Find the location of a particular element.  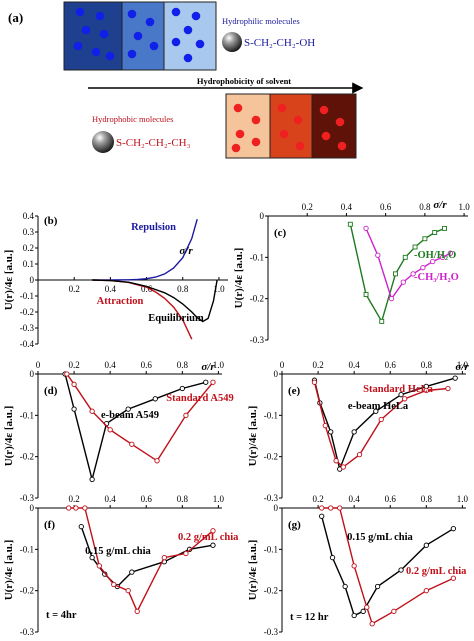

x-tick-label: 0 is located at coordinates (282, 365).